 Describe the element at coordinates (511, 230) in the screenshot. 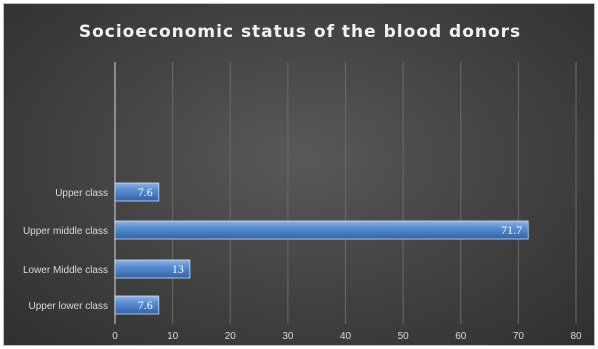

I see `data-label: 71.7` at that location.